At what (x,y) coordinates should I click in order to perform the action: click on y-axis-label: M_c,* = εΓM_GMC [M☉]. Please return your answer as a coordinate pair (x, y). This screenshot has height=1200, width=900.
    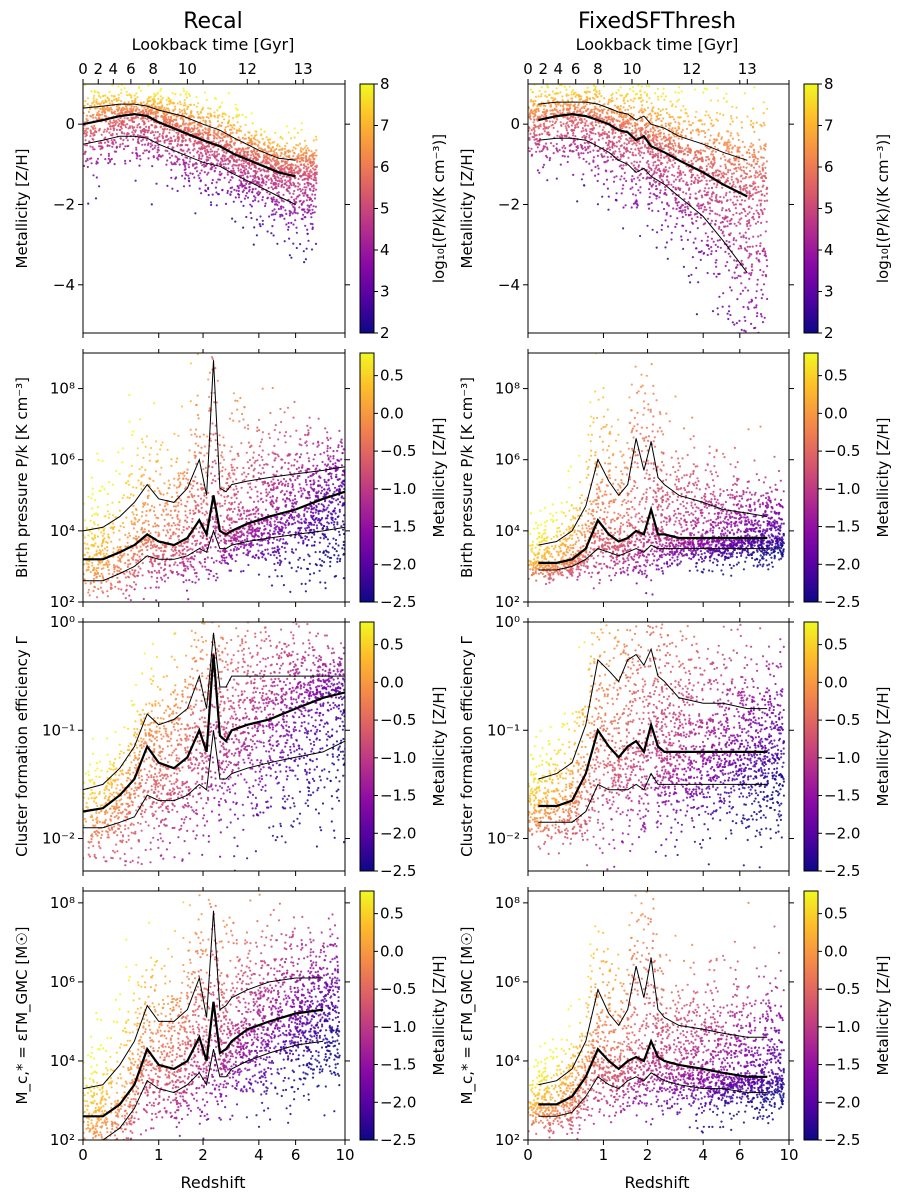
    Looking at the image, I should click on (467, 1016).